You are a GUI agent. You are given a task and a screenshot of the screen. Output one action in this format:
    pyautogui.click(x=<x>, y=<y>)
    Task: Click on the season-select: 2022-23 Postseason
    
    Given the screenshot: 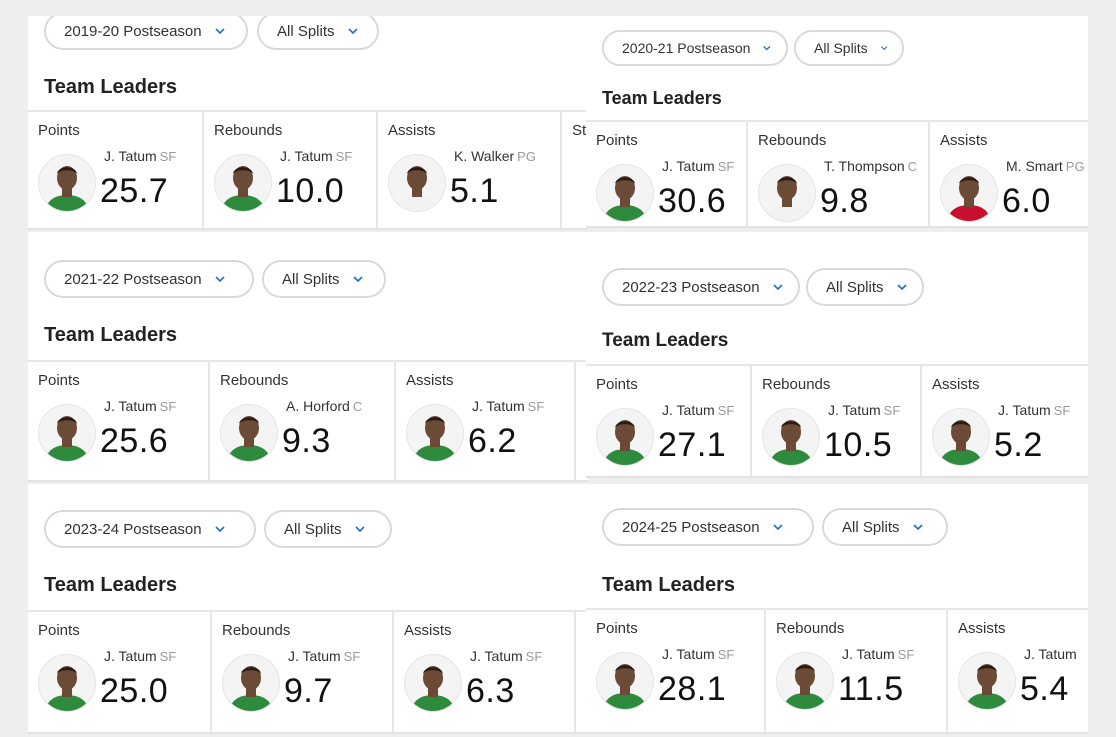 What is the action you would take?
    pyautogui.click(x=701, y=287)
    